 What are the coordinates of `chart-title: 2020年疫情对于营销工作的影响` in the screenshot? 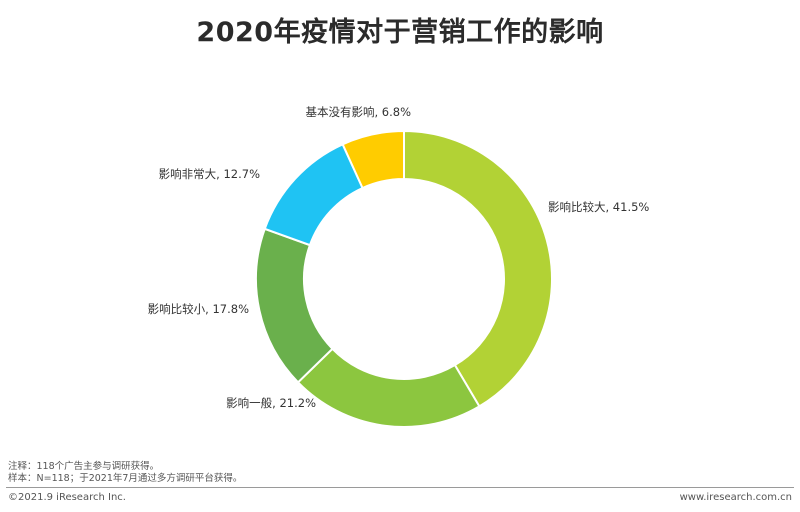 It's located at (400, 32).